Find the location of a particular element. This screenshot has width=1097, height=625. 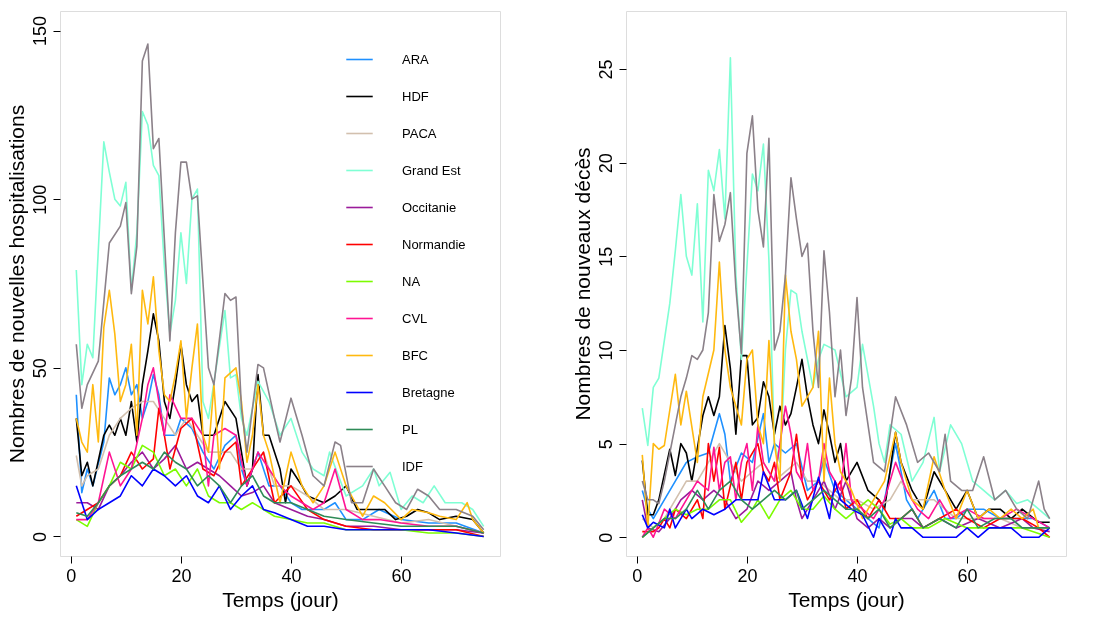

y-tick-label: 25 is located at coordinates (605, 69).